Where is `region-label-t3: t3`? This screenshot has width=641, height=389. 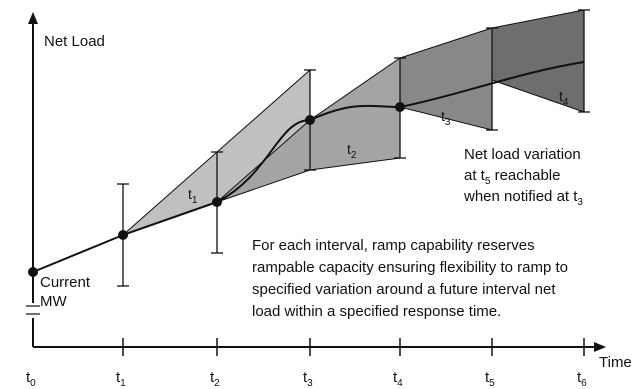
region-label-t3: t3 is located at coordinates (446, 118).